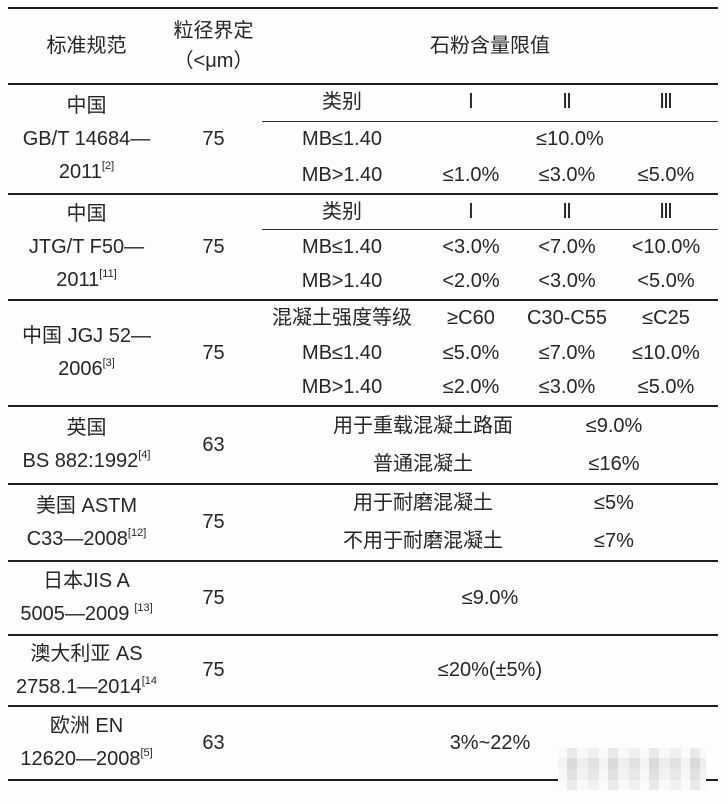  I want to click on subtable-row-mb-le: MB≤1.40 ≤5.0% ≤7.0% ≤10.0%, so click(490, 353).